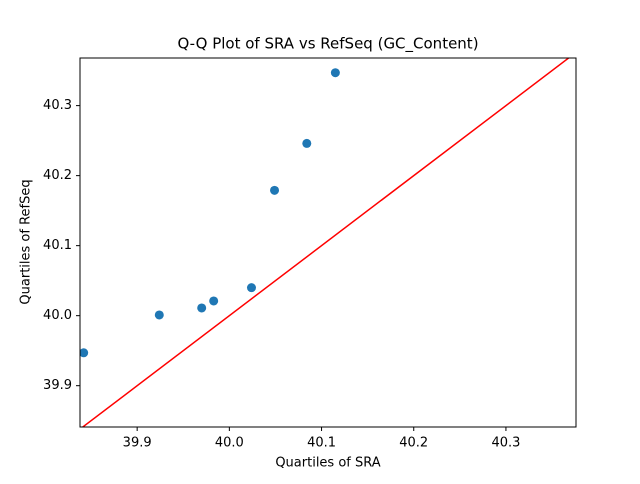 This screenshot has height=484, width=640. I want to click on x-tick-label: 39.9, so click(137, 443).